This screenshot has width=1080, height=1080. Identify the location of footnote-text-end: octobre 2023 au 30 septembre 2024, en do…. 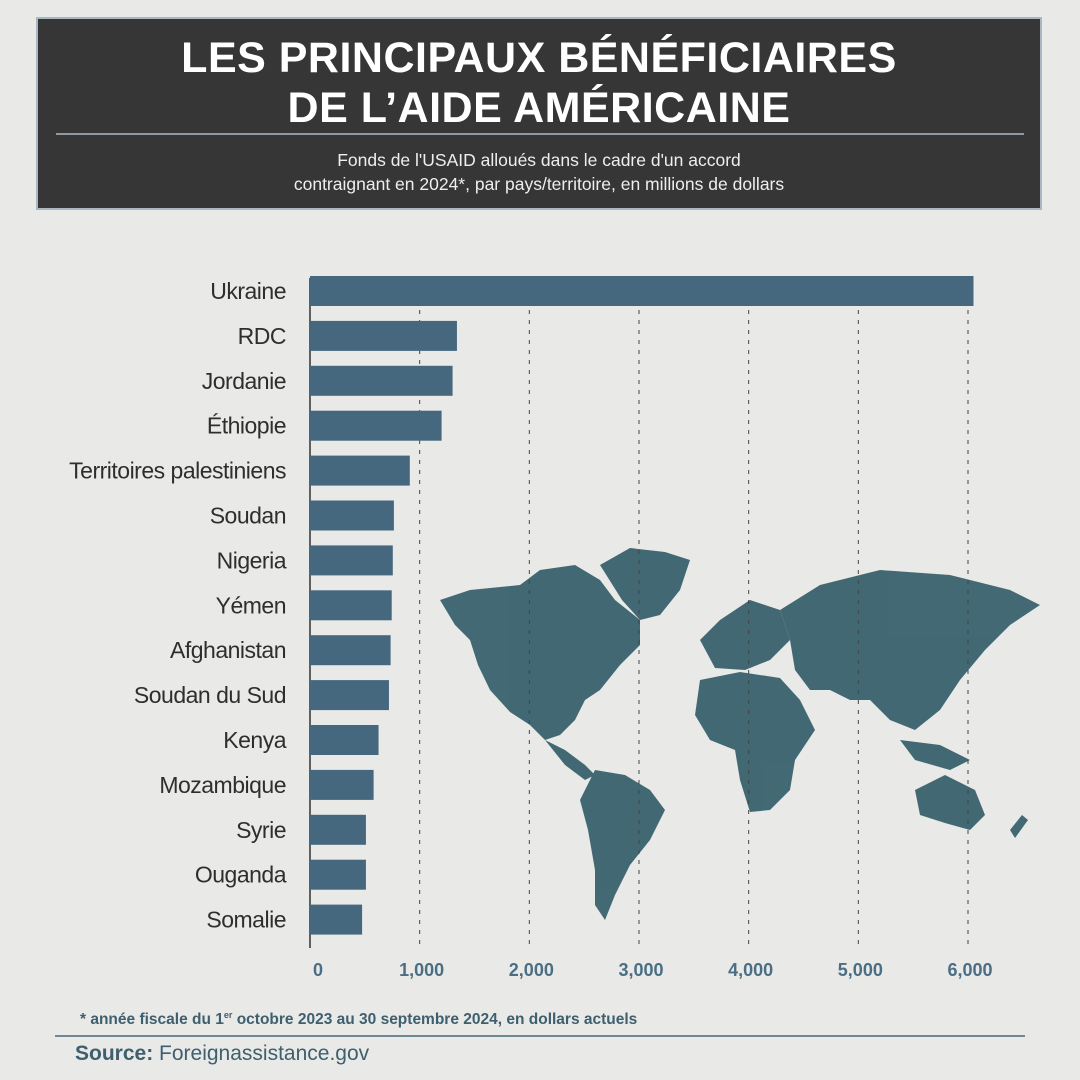
(435, 1020).